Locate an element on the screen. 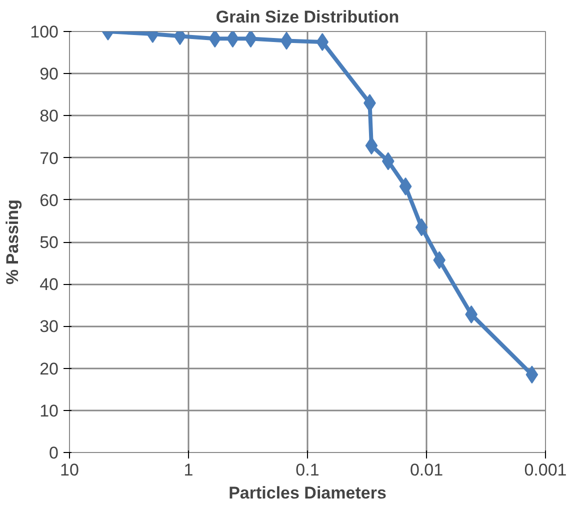 The height and width of the screenshot is (512, 581). x-tick-label: 10 is located at coordinates (69, 470).